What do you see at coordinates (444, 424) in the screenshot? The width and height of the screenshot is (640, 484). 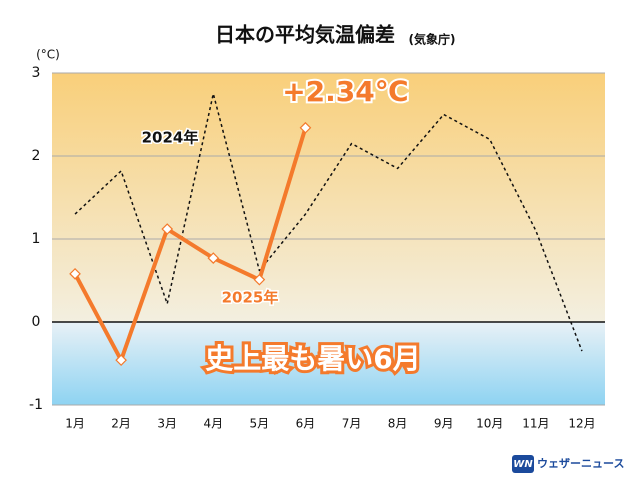 I see `x-tick-label: 9月` at bounding box center [444, 424].